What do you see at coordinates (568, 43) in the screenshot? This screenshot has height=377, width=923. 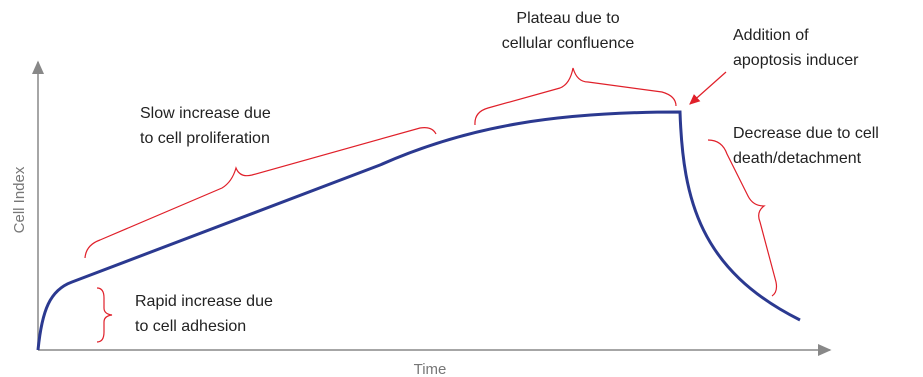 I see `annotation-line: cellular confluence` at bounding box center [568, 43].